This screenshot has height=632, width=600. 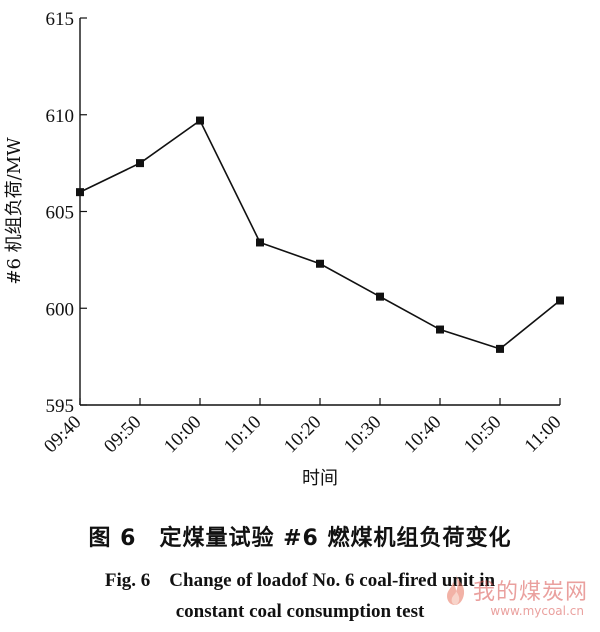 I want to click on watermark: 我的煤炭网, so click(x=515, y=590).